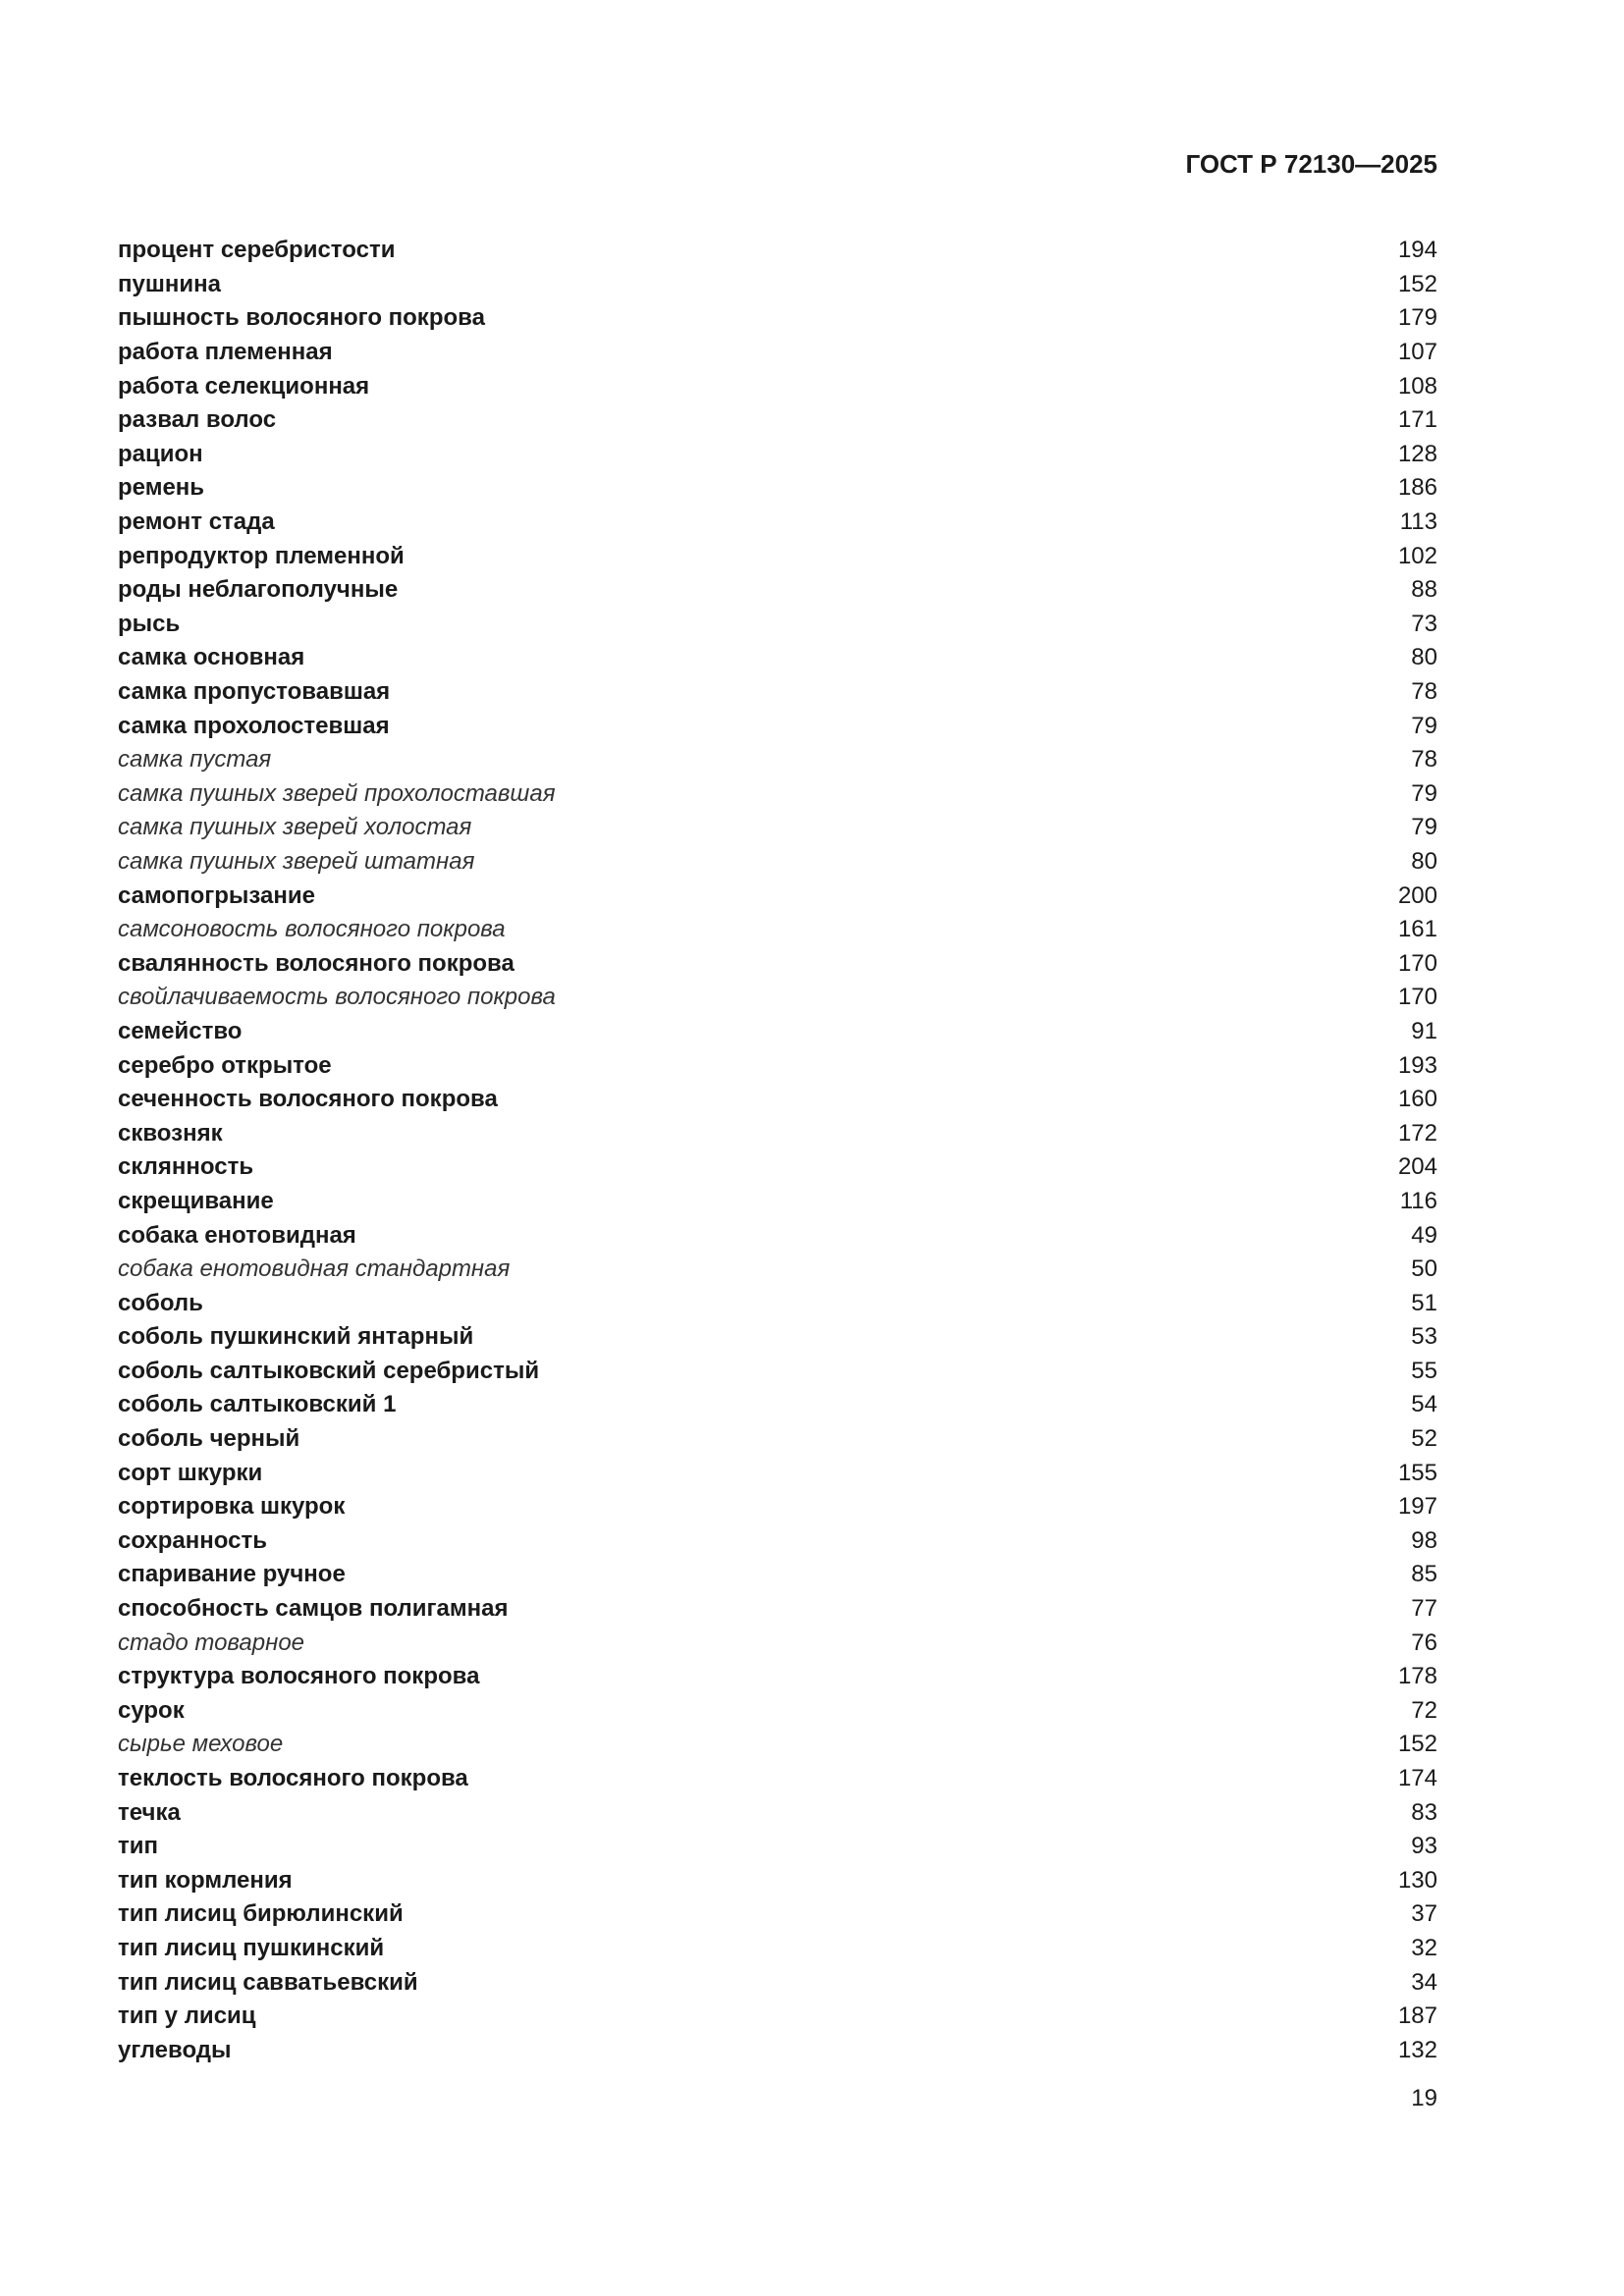 This screenshot has width=1624, height=2296. What do you see at coordinates (777, 1100) in the screenshot?
I see `index-entry: сеченность волосяного покрова 160` at bounding box center [777, 1100].